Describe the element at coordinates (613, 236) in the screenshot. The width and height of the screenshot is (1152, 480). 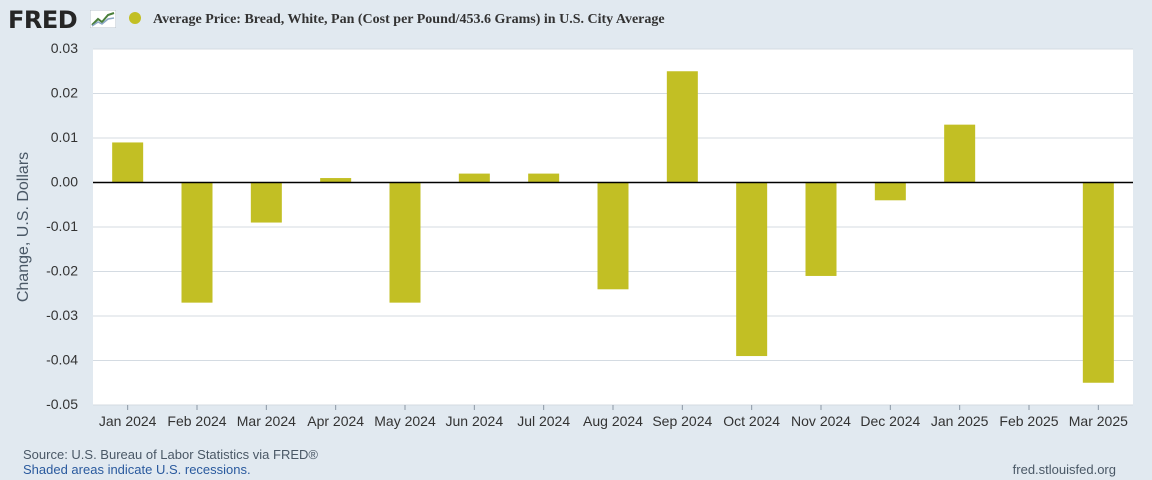
I see `bar-aug-2024` at that location.